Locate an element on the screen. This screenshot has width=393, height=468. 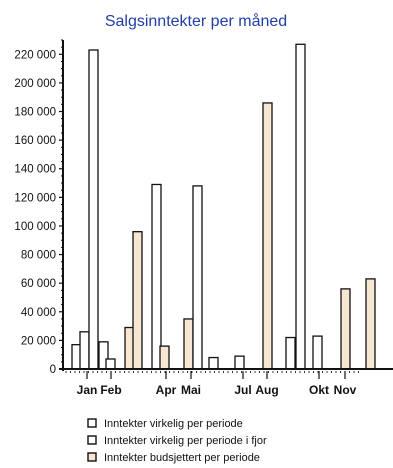
y-tick-label: 180 000 is located at coordinates (35, 113).